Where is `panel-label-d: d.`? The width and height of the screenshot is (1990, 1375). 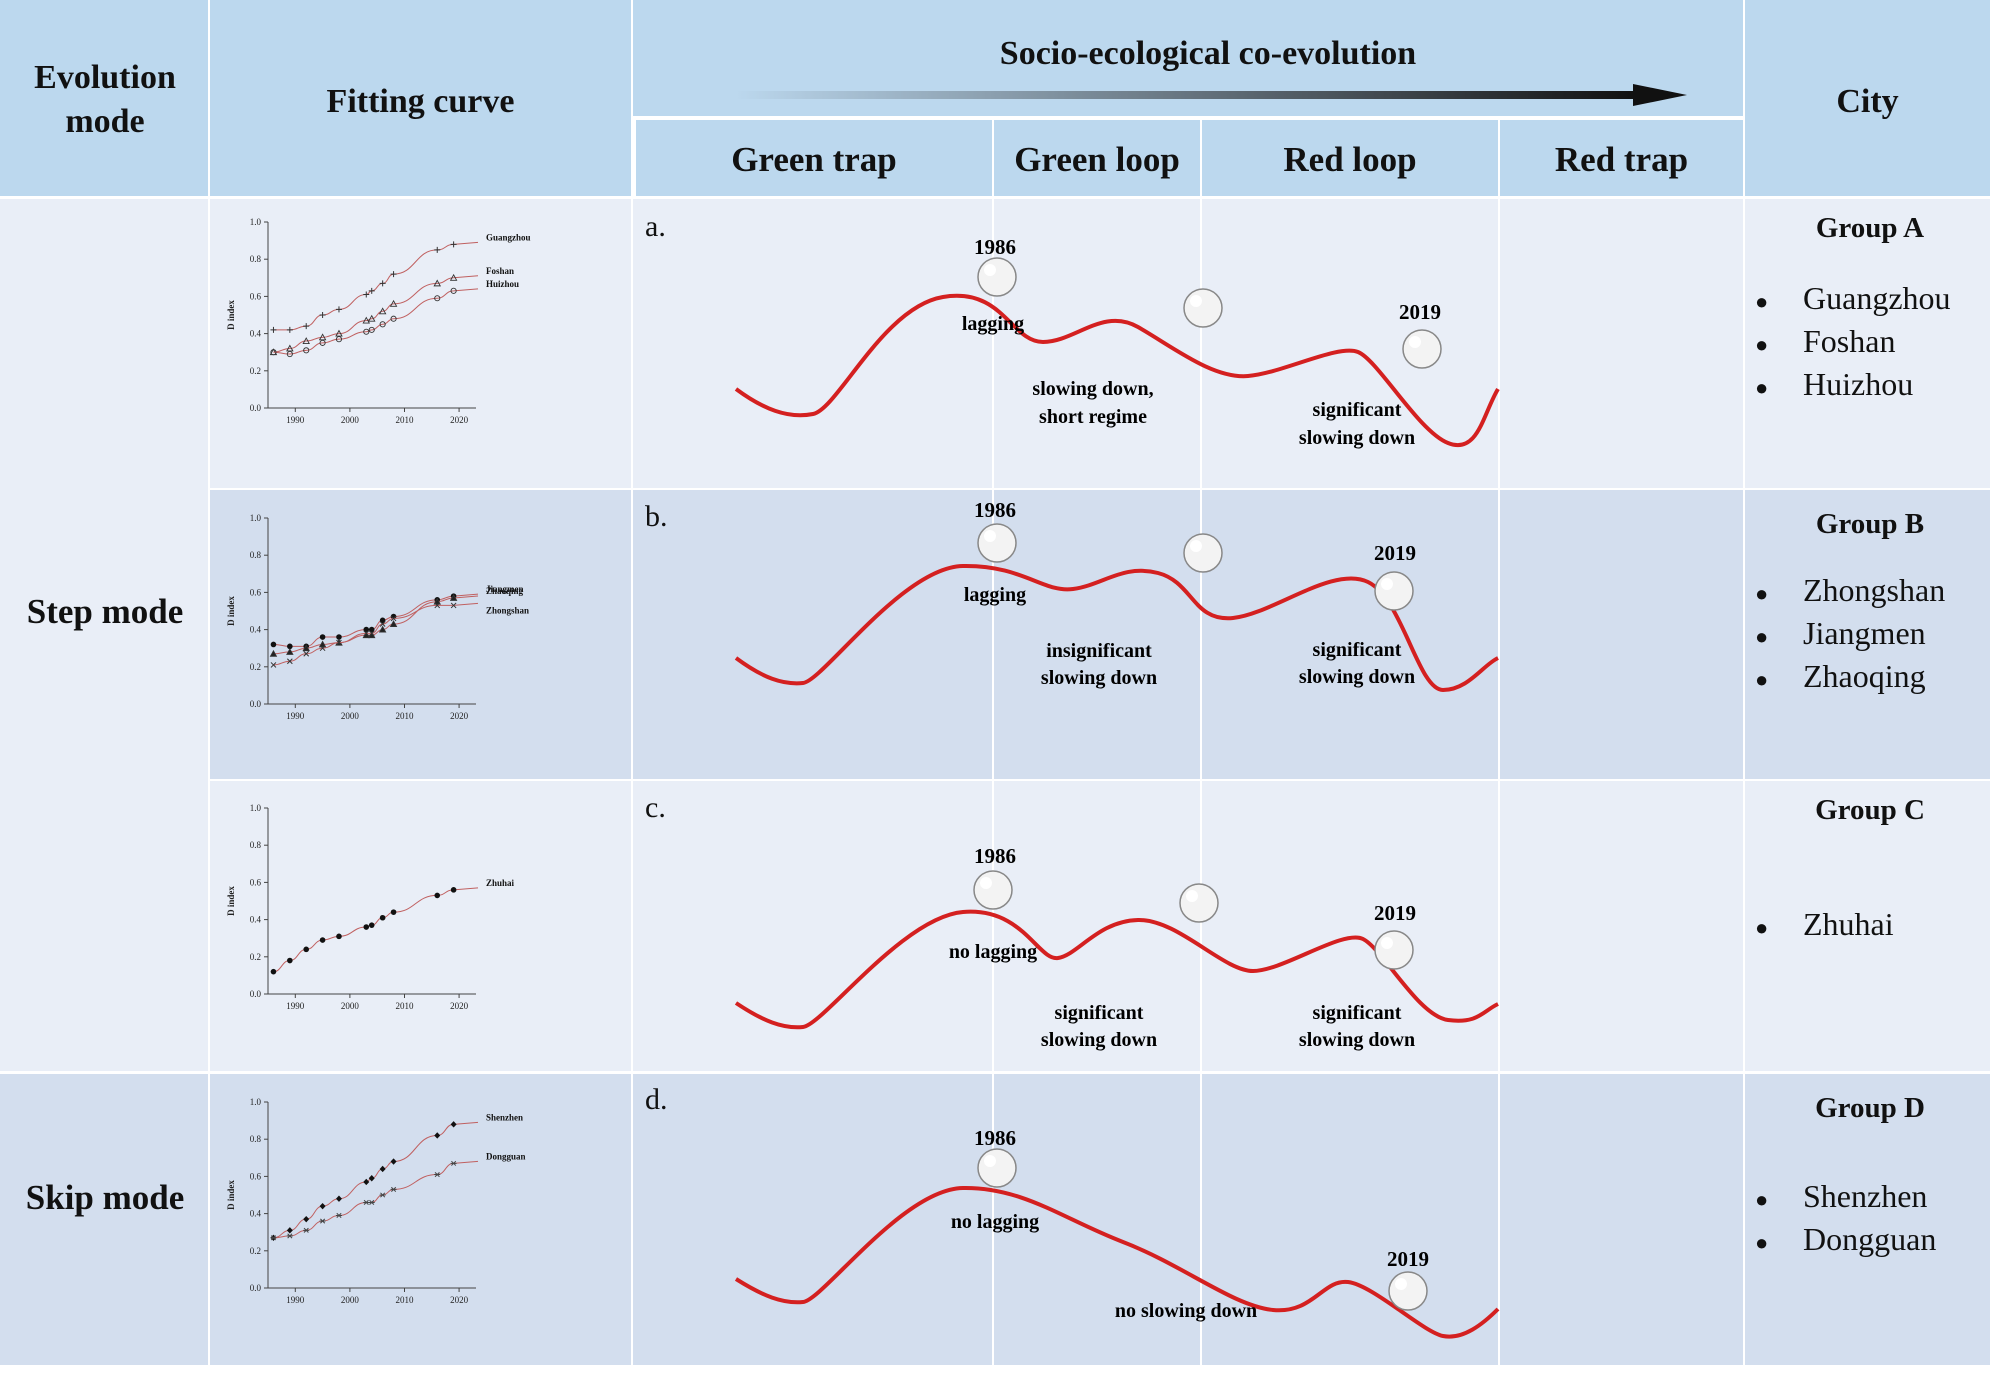 panel-label-d: d. is located at coordinates (656, 1099).